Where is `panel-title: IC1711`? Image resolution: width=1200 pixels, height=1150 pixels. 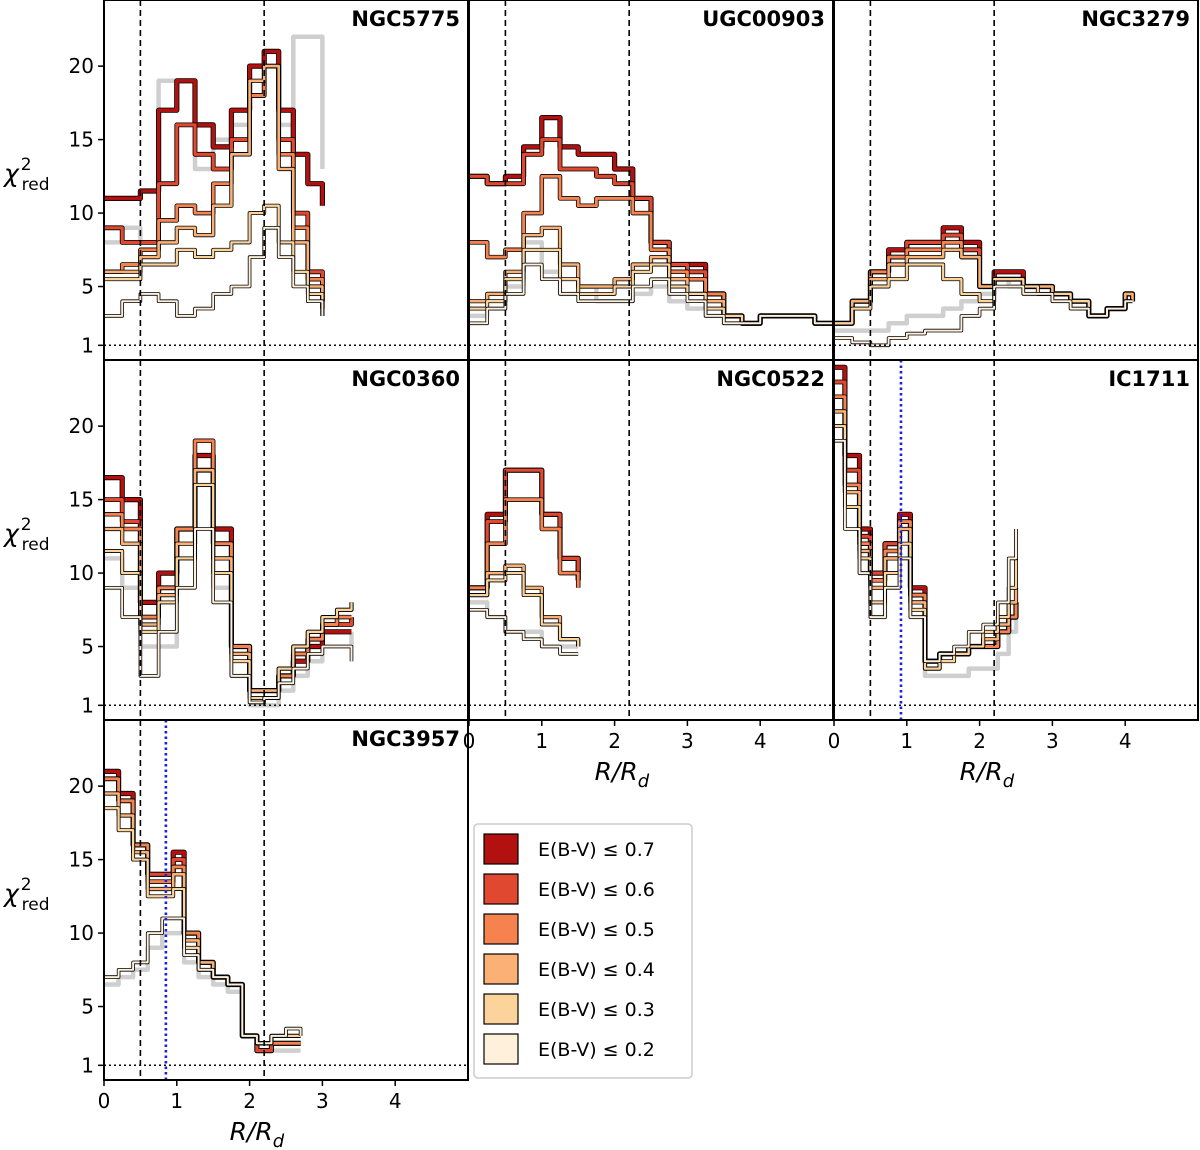 panel-title: IC1711 is located at coordinates (1149, 379).